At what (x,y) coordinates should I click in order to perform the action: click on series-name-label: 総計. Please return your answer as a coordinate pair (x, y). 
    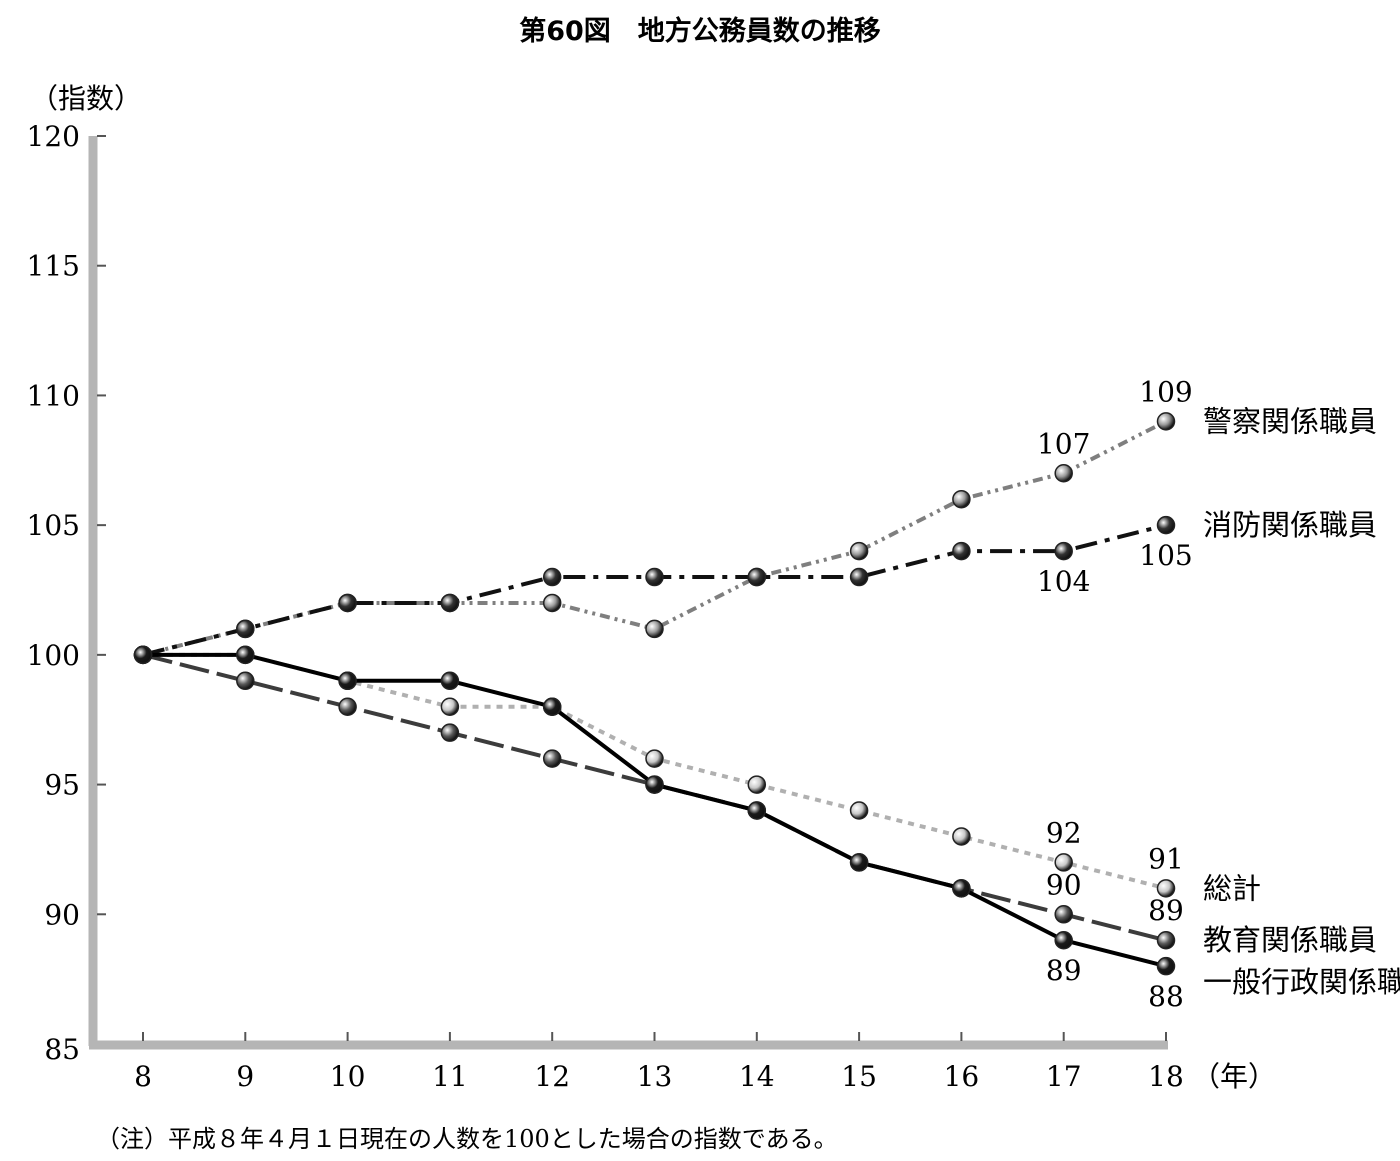
    Looking at the image, I should click on (1232, 888).